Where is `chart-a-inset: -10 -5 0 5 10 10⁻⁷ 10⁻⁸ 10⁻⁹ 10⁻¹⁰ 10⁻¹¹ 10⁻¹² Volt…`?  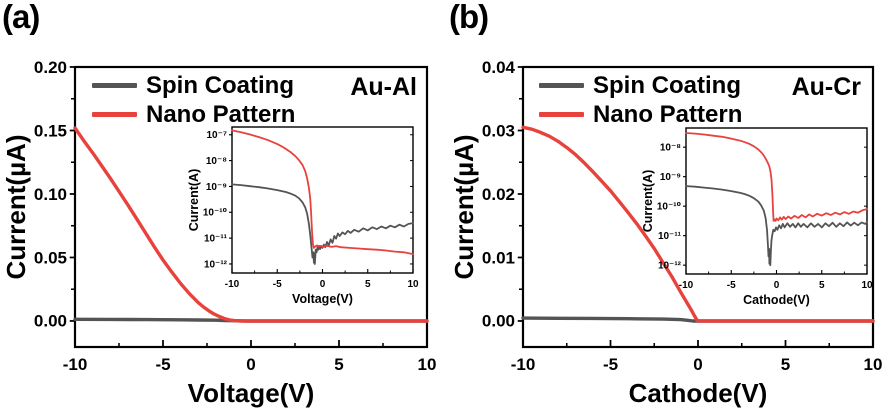
chart-a-inset: -10 -5 0 5 10 10⁻⁷ 10⁻⁸ 10⁻⁹ 10⁻¹⁰ 10⁻¹¹ 10⁻¹² Volt… is located at coordinates (303, 216).